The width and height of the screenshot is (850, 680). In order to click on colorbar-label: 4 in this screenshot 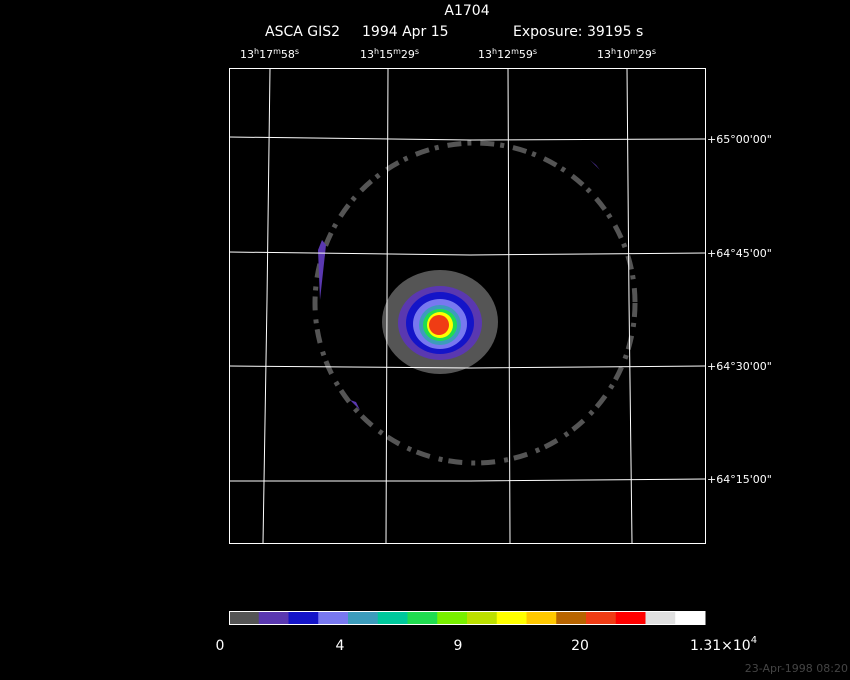, I will do `click(340, 646)`.